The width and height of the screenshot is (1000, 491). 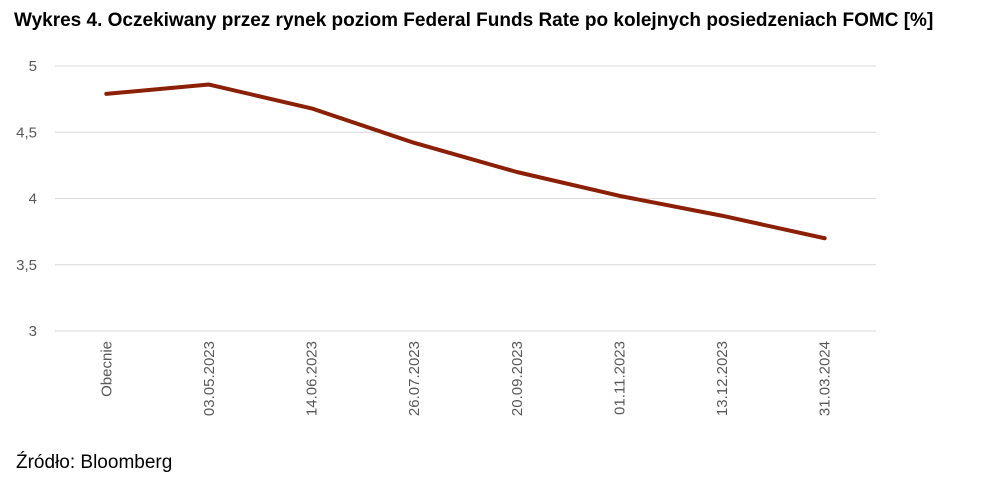 What do you see at coordinates (26, 132) in the screenshot?
I see `y-tick-label: 4,5` at bounding box center [26, 132].